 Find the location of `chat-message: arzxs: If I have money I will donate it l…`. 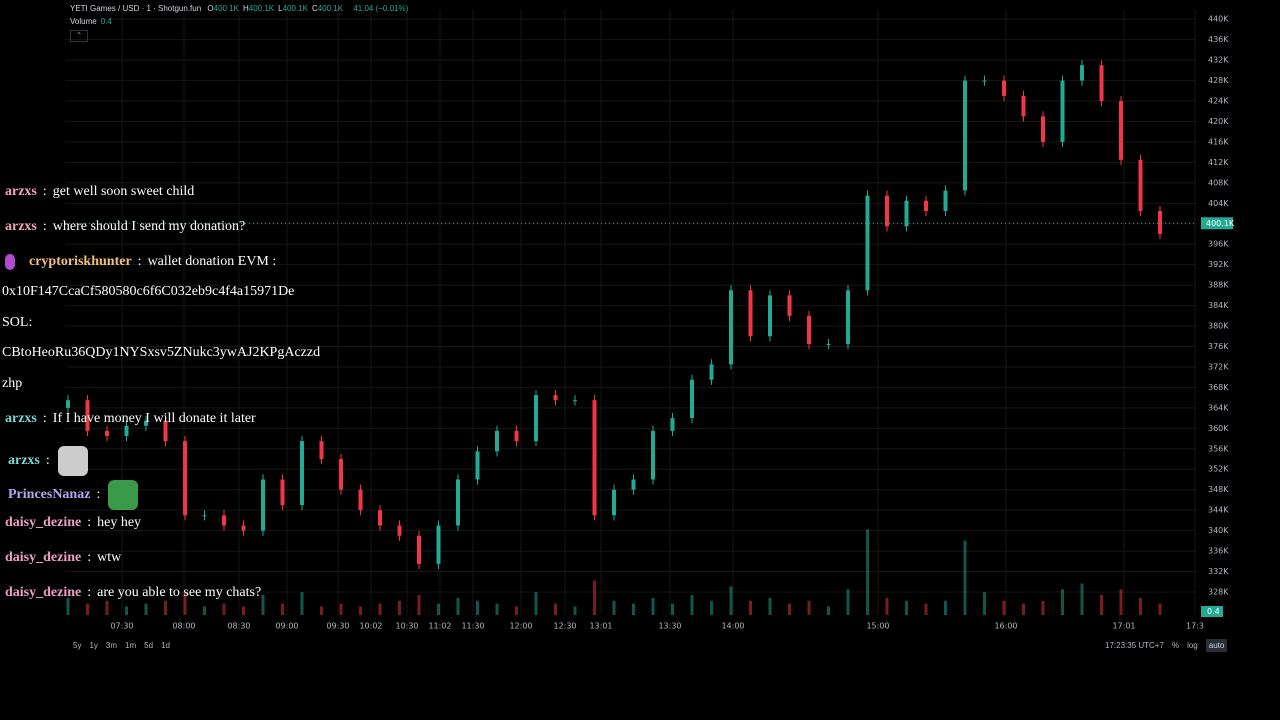

chat-message: arzxs: If I have money I will donate it l… is located at coordinates (130, 419).